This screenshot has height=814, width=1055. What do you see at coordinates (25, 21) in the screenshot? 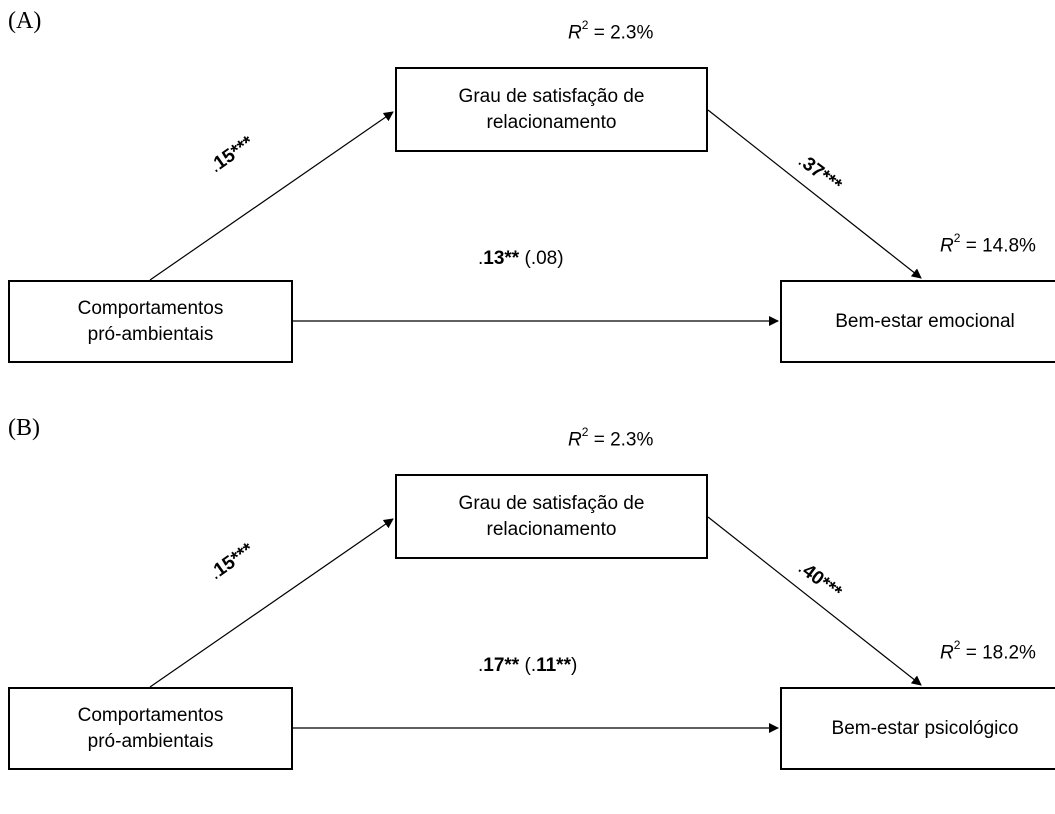
I see `panel-label: (A)` at bounding box center [25, 21].